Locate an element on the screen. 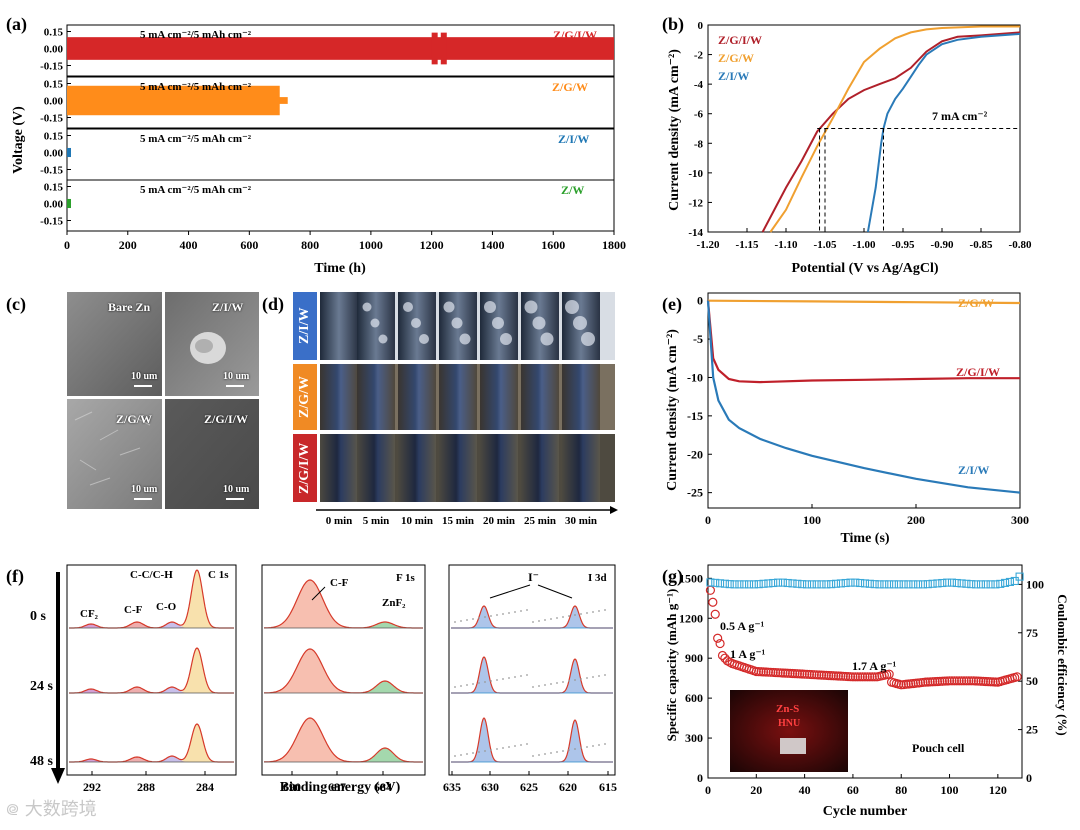 The height and width of the screenshot is (830, 1080). panel-a-voltage-spike is located at coordinates (434, 48).